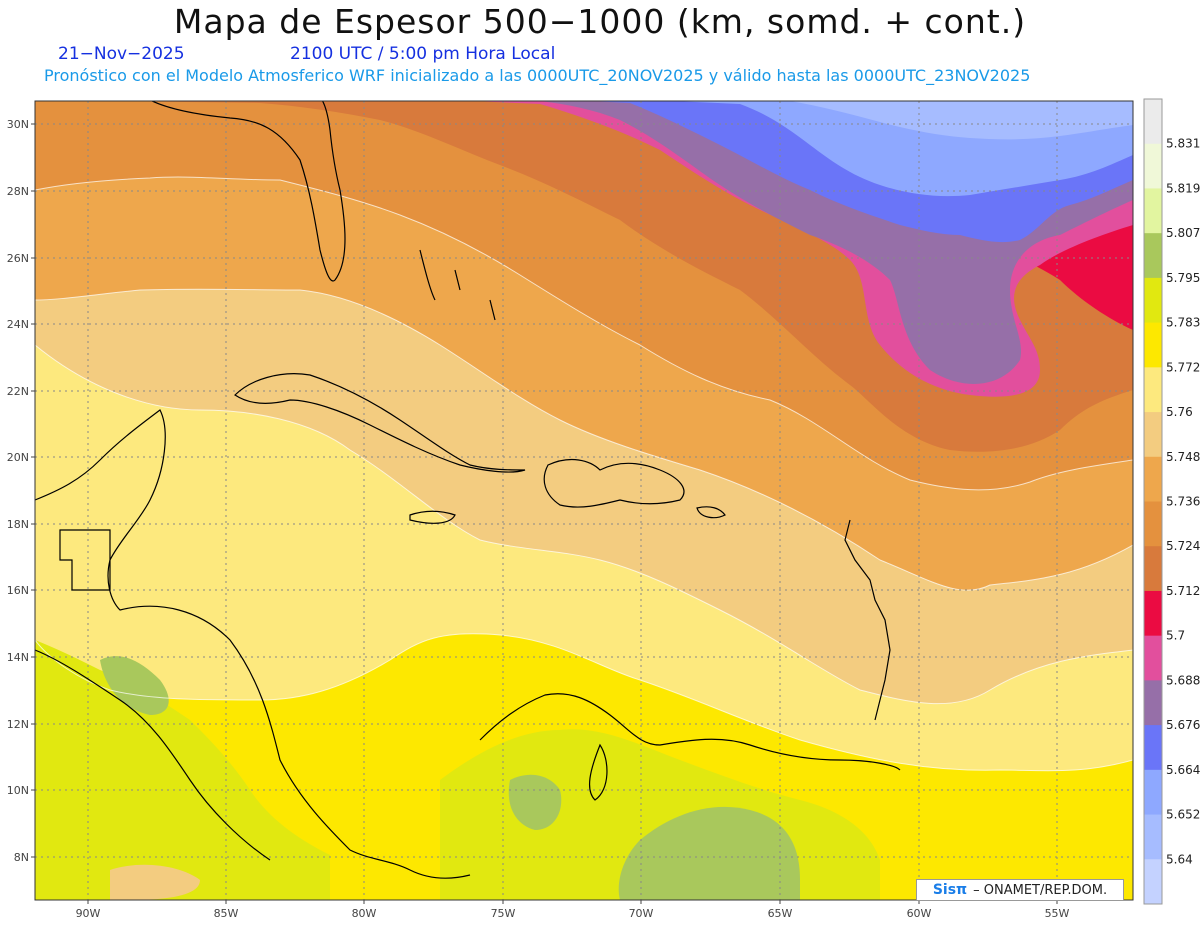  Describe the element at coordinates (18, 124) in the screenshot. I see `lat-label: 30N` at that location.